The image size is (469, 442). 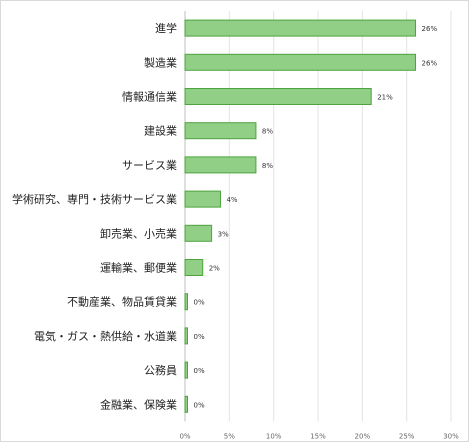 I want to click on data-label: 3%, so click(x=223, y=234).